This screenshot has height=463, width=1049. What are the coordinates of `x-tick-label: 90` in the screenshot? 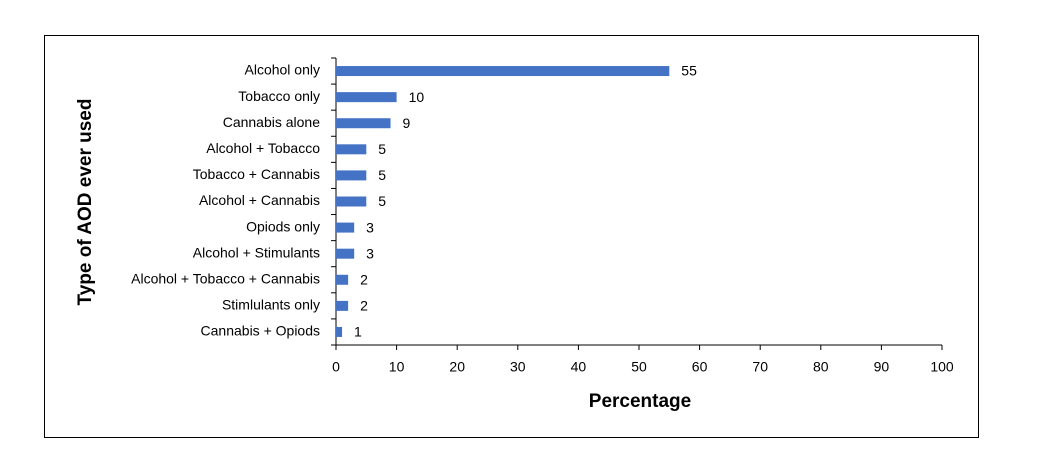 It's located at (882, 367).